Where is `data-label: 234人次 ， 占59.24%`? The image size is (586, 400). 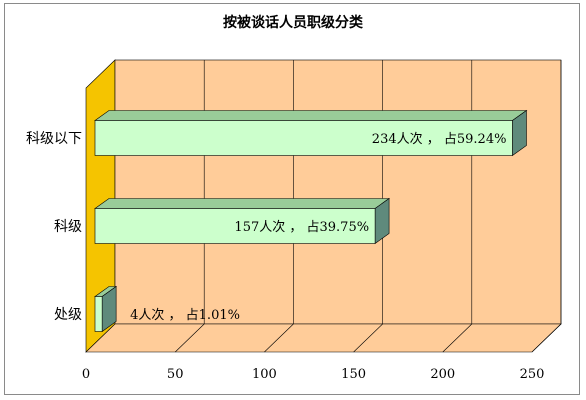 data-label: 234人次 ， 占59.24% is located at coordinates (439, 139).